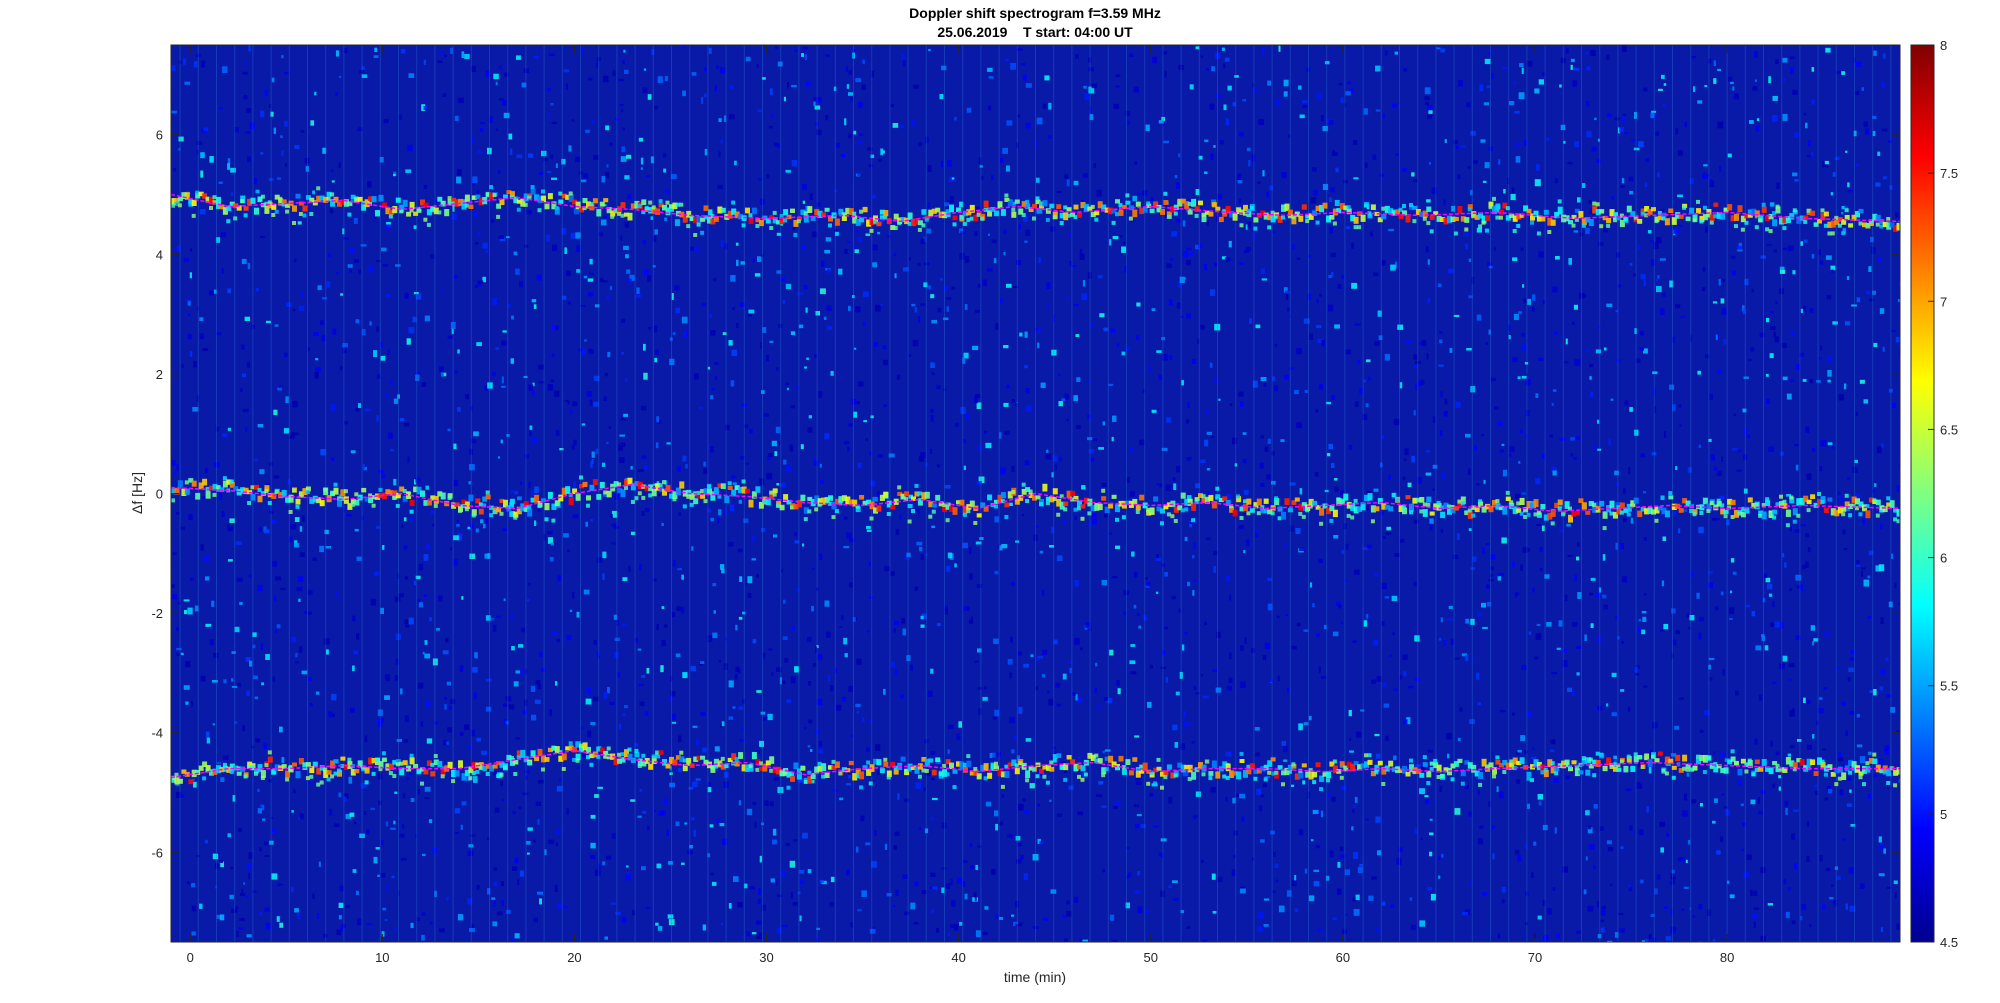  I want to click on y-tick-label: 0, so click(159, 494).